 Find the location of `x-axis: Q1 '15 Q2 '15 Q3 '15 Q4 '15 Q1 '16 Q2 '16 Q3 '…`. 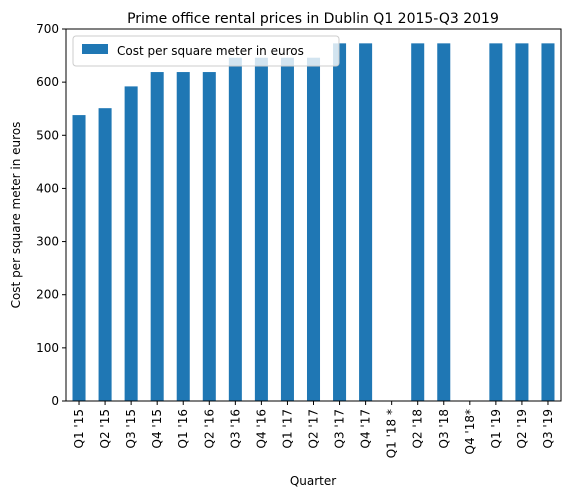

x-axis: Q1 '15 Q2 '15 Q3 '15 Q4 '15 Q1 '16 Q2 '16 Q3 '… is located at coordinates (313, 429).